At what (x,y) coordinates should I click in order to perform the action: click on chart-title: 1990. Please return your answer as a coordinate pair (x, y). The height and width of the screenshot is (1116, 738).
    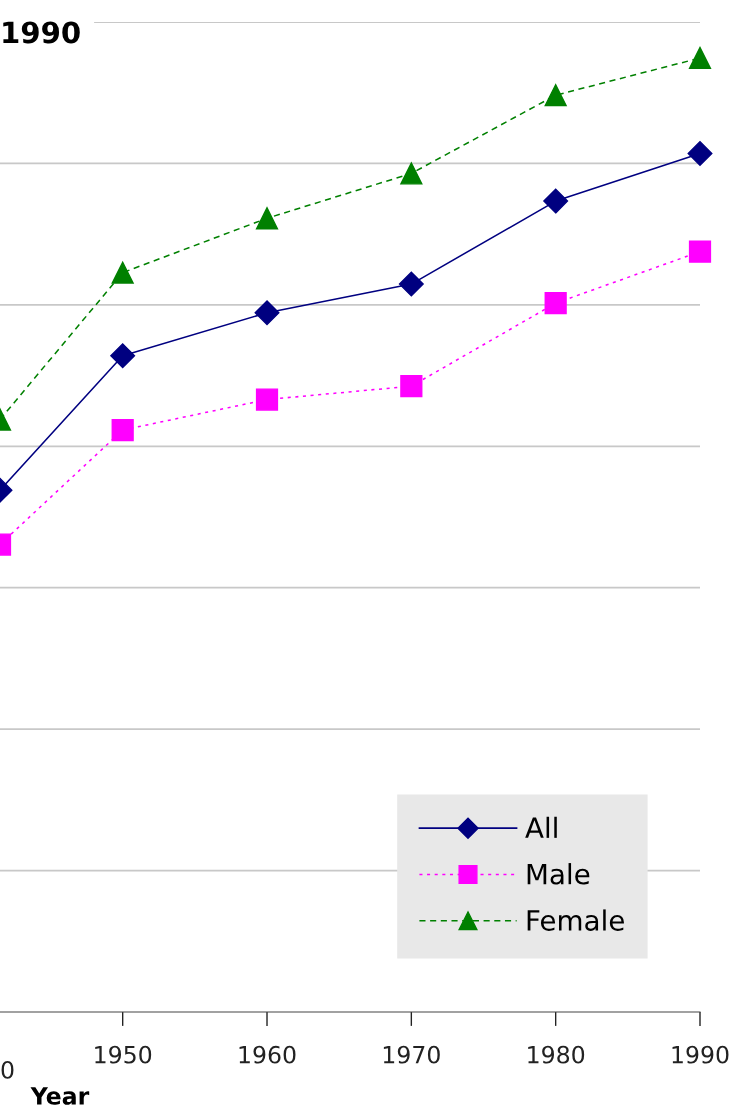
    Looking at the image, I should click on (41, 32).